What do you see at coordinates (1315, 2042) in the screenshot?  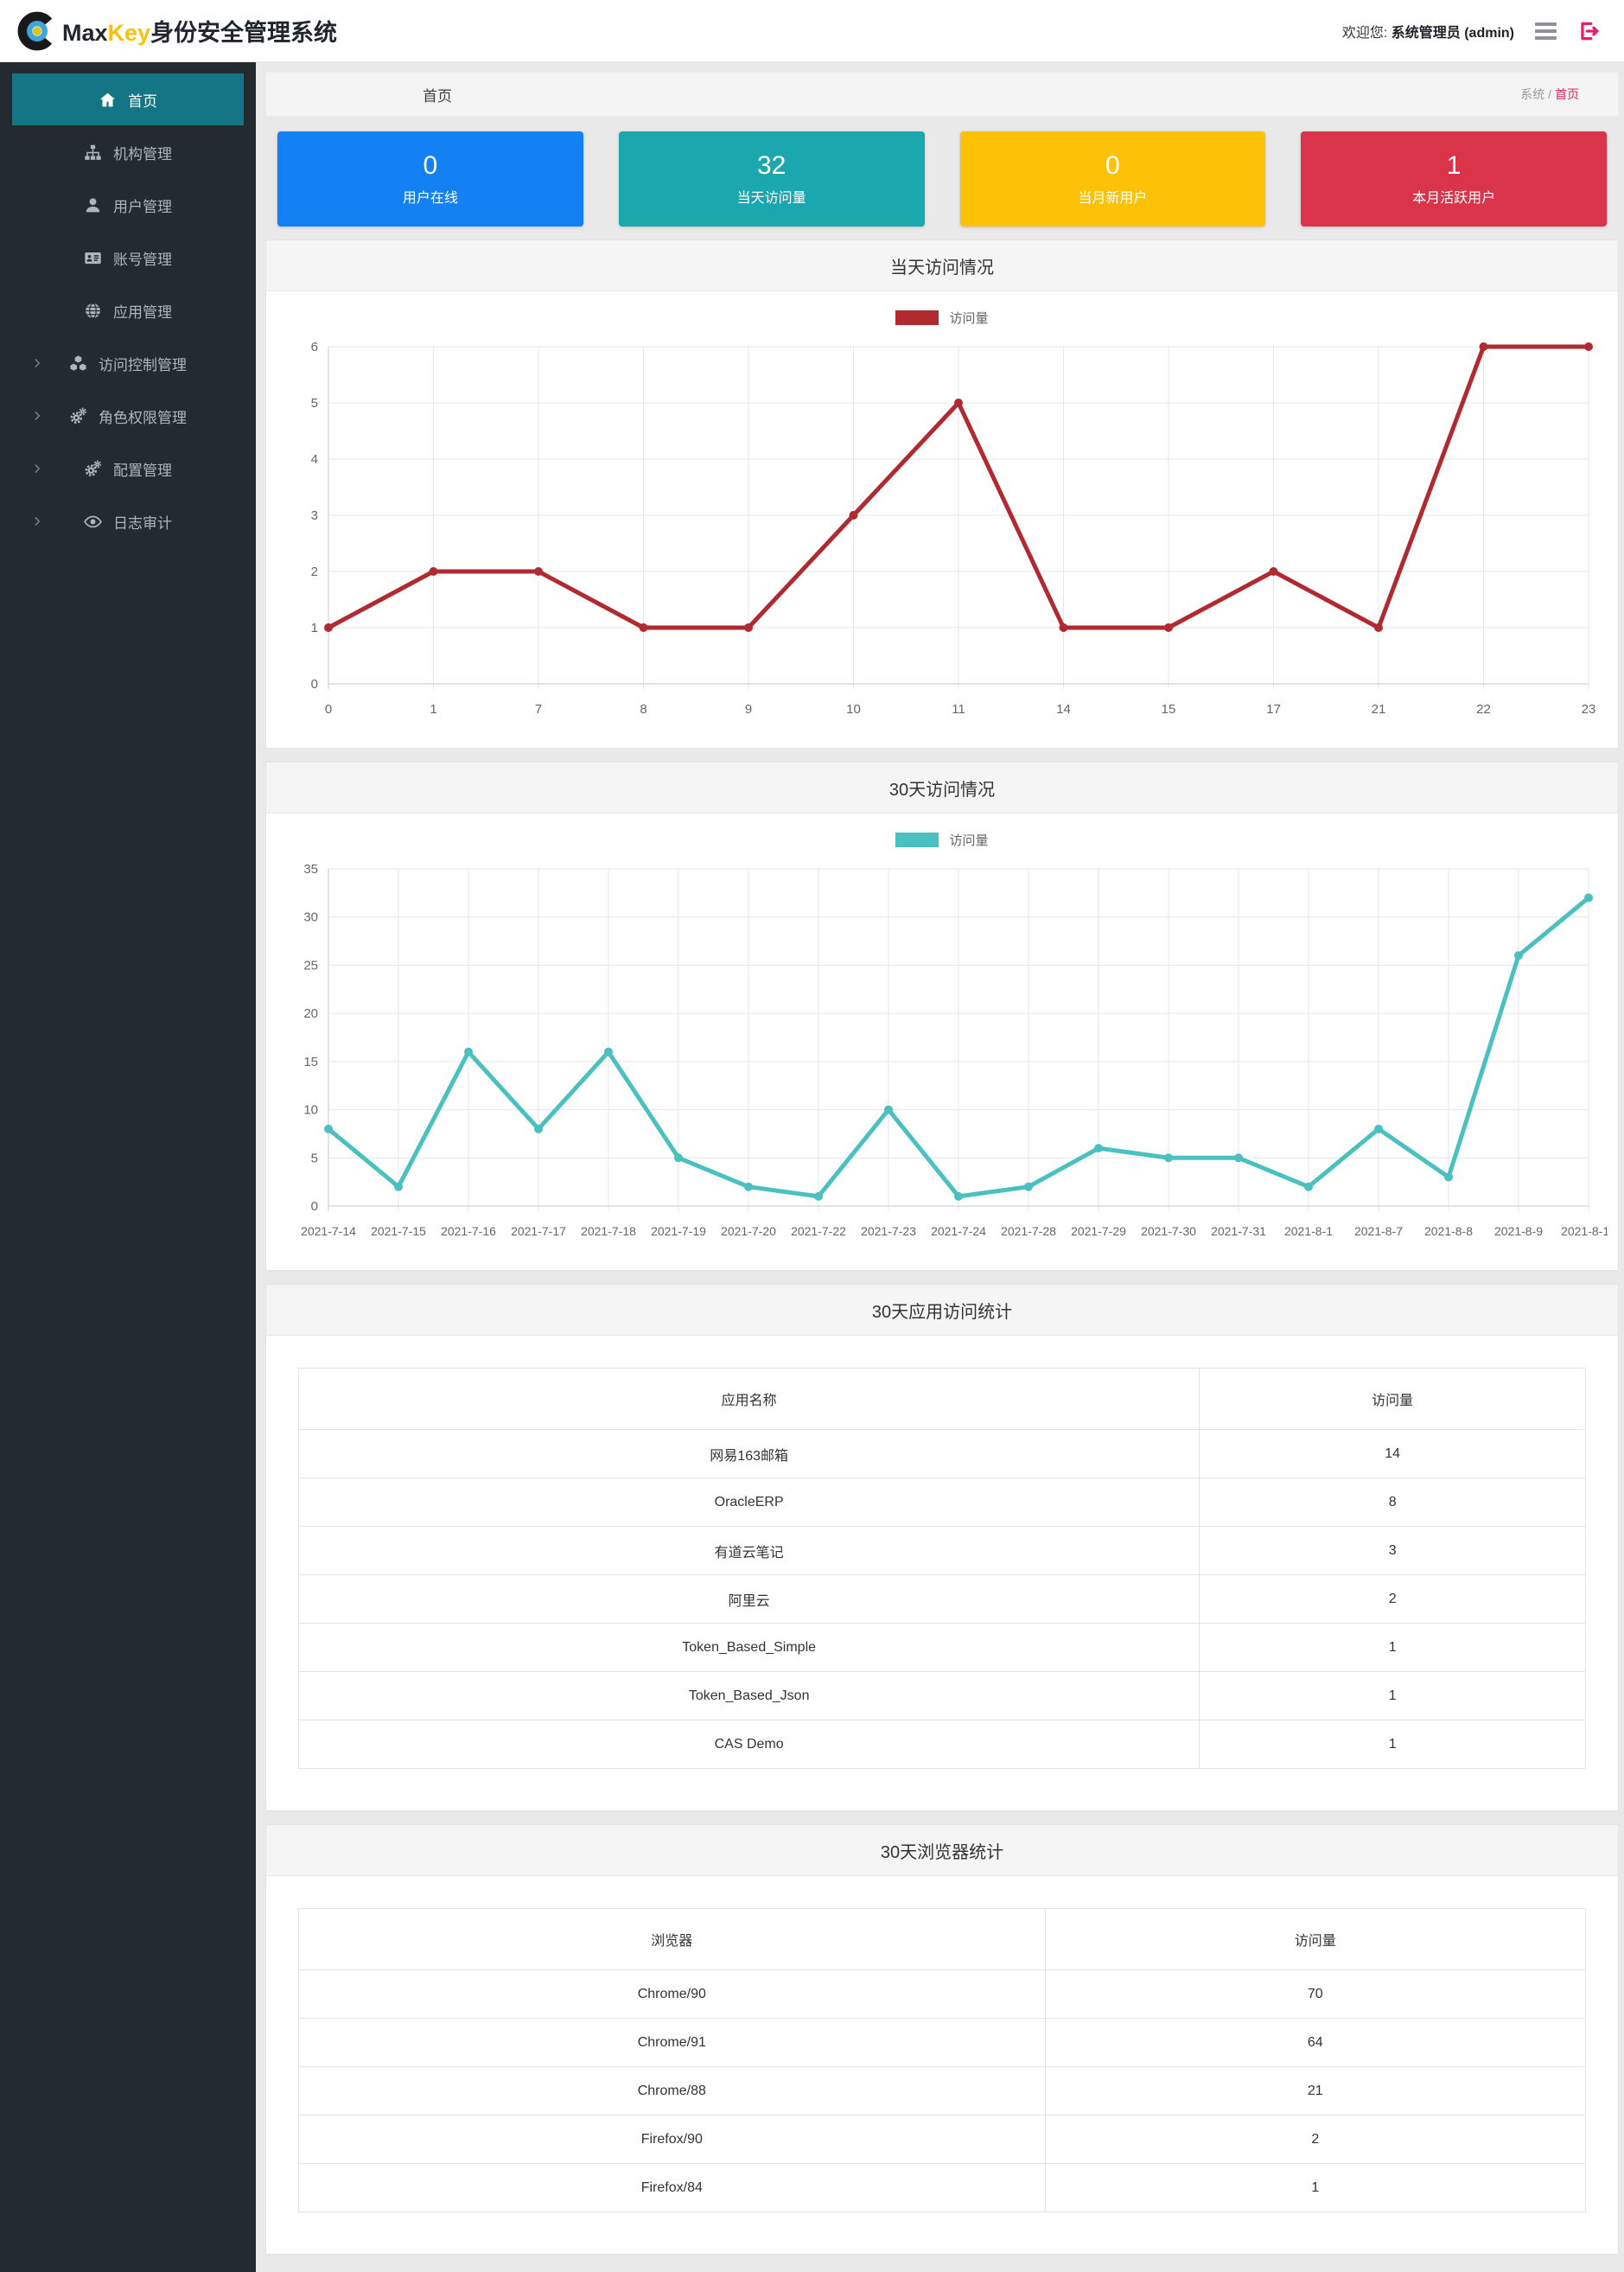 I see `table-cell: 64` at bounding box center [1315, 2042].